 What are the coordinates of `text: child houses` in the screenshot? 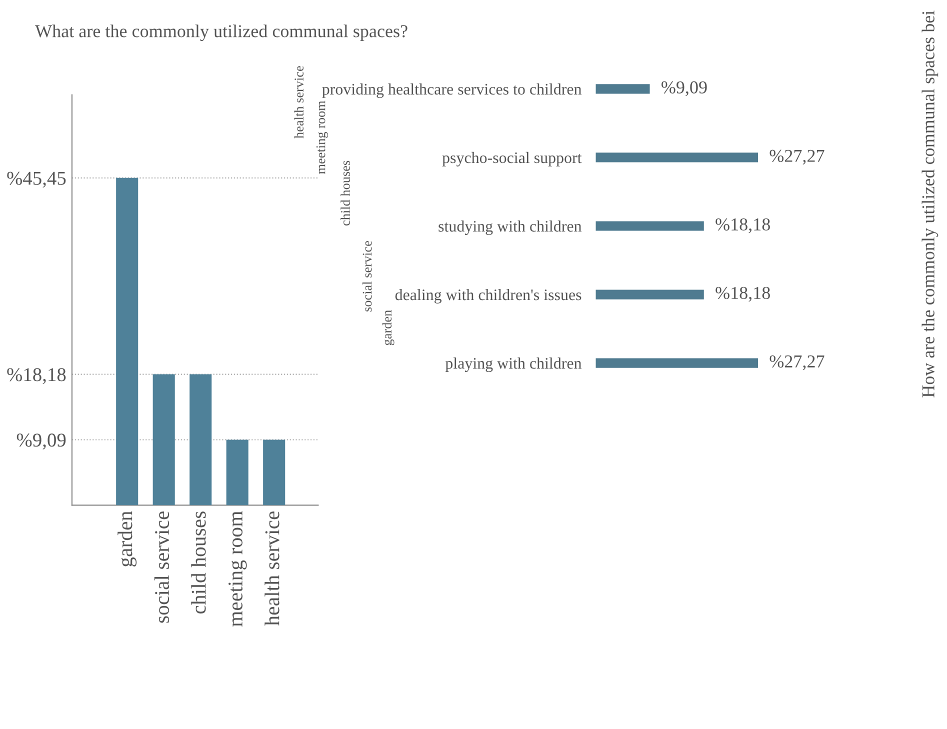 It's located at (345, 193).